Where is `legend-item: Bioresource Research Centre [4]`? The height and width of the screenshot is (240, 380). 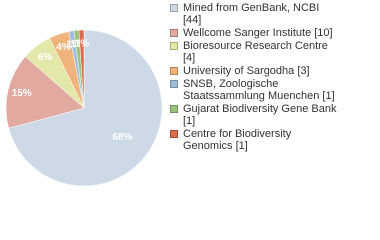 legend-item: Bioresource Research Centre [4] is located at coordinates (254, 52).